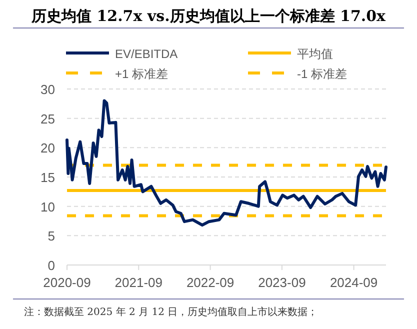  I want to click on y-tick-label: 25, so click(47, 118).